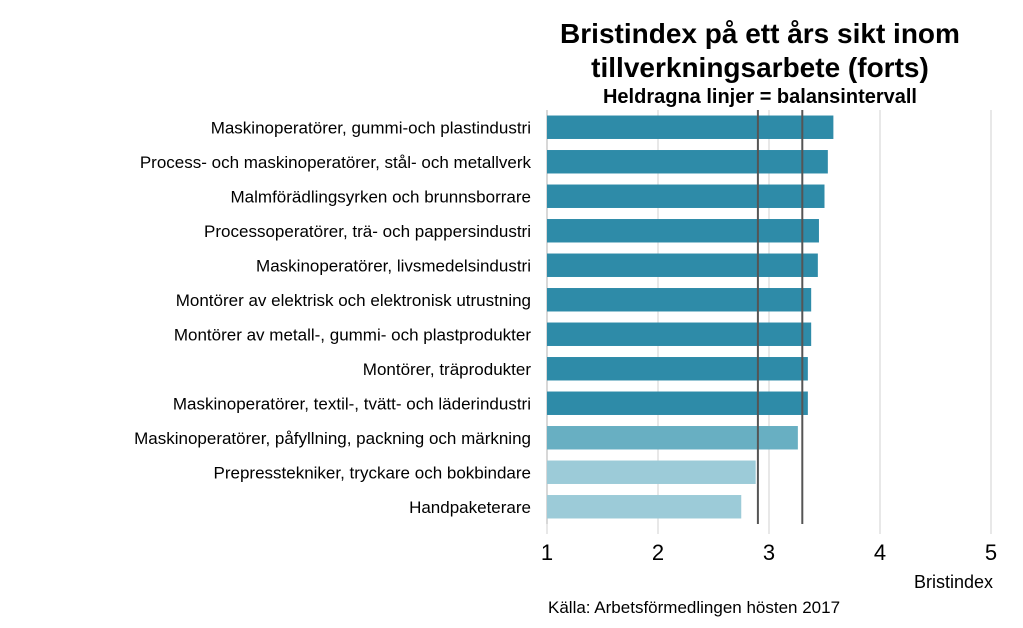 The height and width of the screenshot is (628, 1023). Describe the element at coordinates (759, 97) in the screenshot. I see `chart-subtitle: Heldragna linjer = balansintervall` at that location.